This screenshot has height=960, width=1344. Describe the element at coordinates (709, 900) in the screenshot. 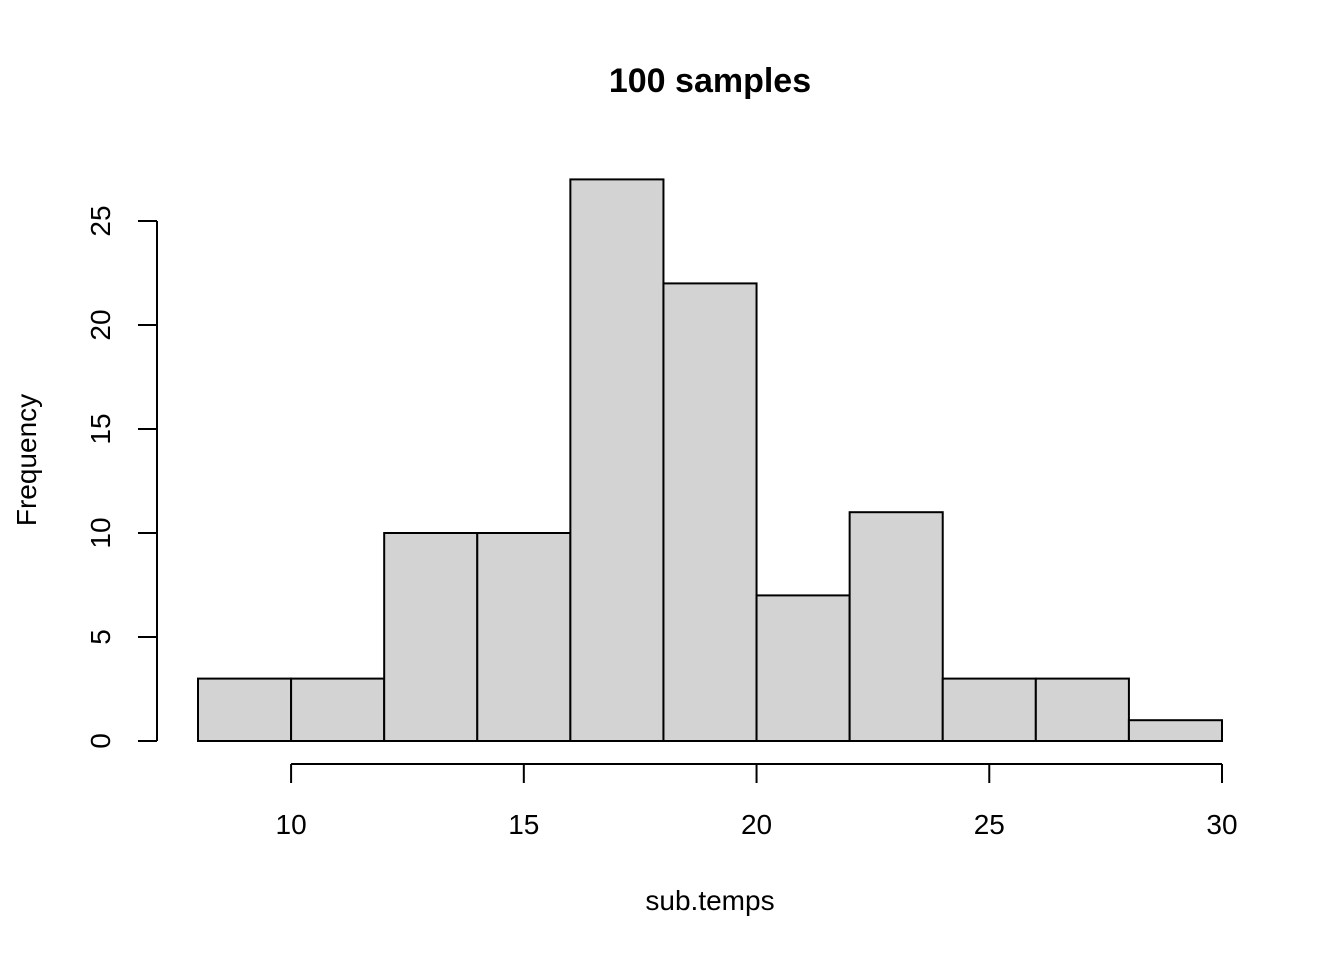

I see `x-axis-label: sub.temps` at that location.